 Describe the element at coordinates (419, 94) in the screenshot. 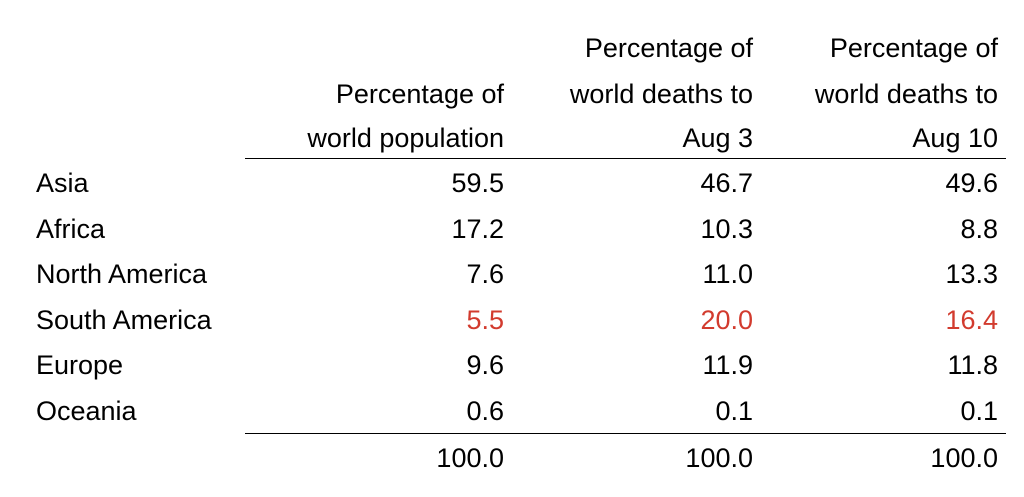

I see `col1-header-line1: Percentage of` at that location.